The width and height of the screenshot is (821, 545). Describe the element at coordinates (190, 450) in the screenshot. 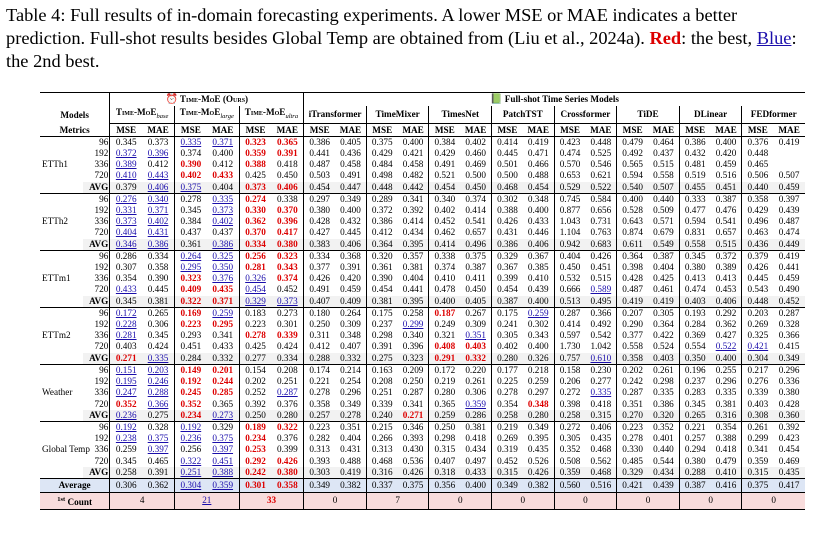

I see `value-cell: 0.256` at that location.